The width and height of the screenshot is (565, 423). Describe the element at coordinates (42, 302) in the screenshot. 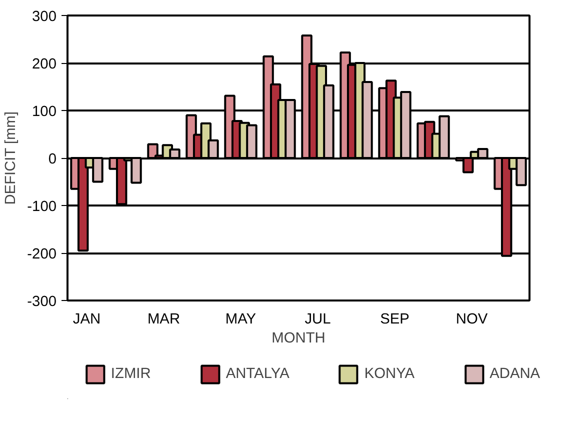

I see `y-tick-label: -300` at that location.